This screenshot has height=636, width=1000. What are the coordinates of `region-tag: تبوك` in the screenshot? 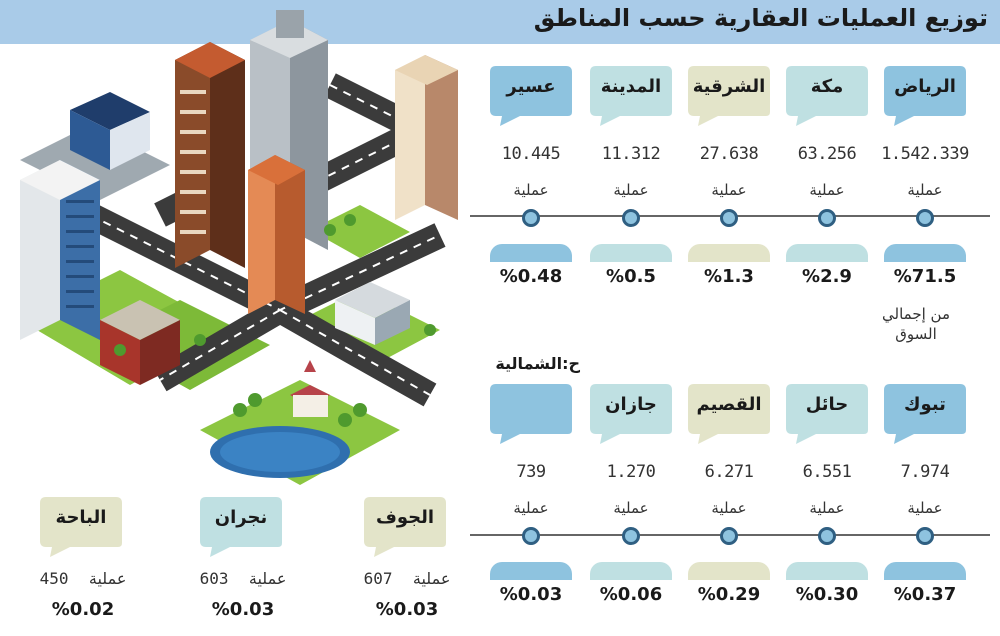 It's located at (925, 414).